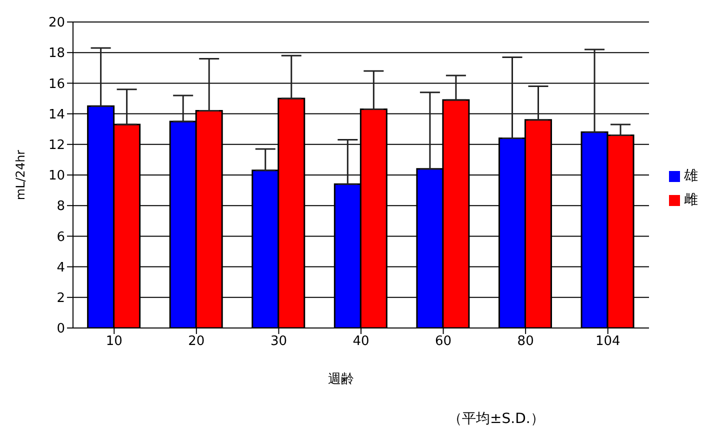  What do you see at coordinates (56, 84) in the screenshot?
I see `y-tick-label: 16` at bounding box center [56, 84].